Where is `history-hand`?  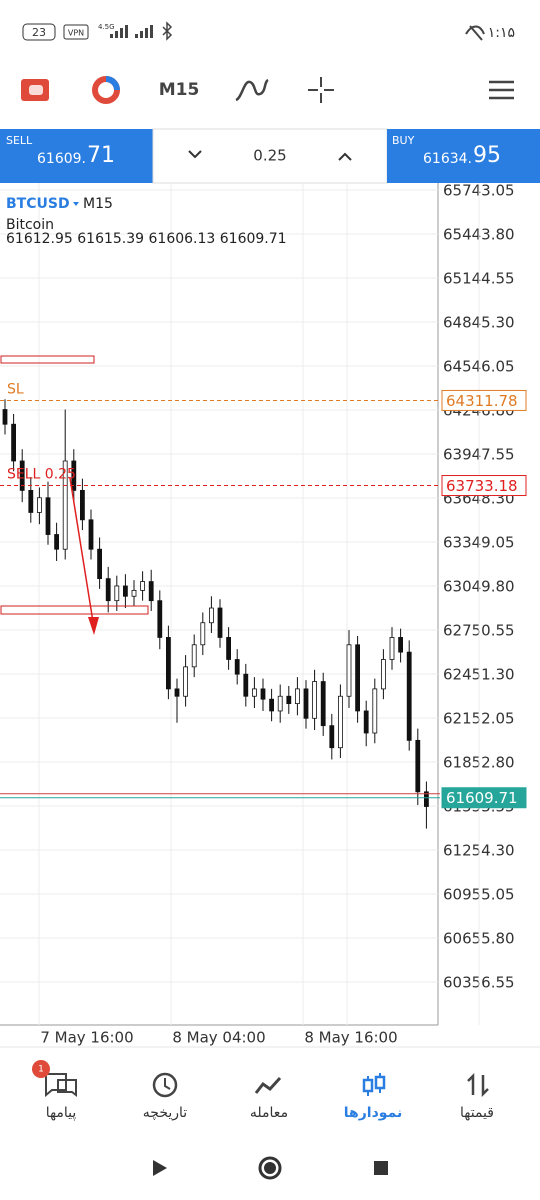
history-hand is located at coordinates (167, 1084).